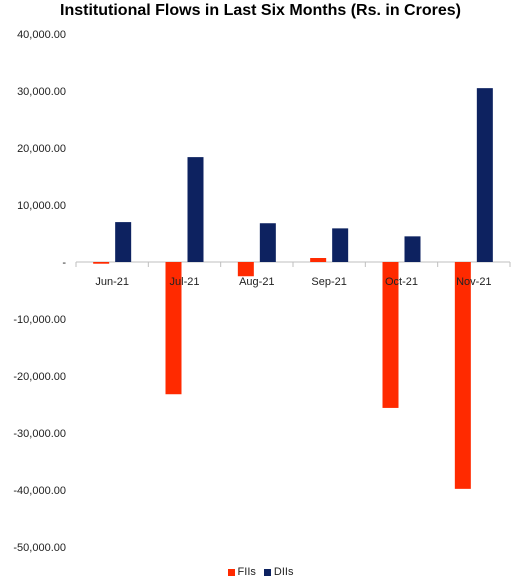  I want to click on x-axis-category-labels: Jun-21 Jul-21 Aug-21 Sep-21 Oct-21 Nov-21, so click(293, 282).